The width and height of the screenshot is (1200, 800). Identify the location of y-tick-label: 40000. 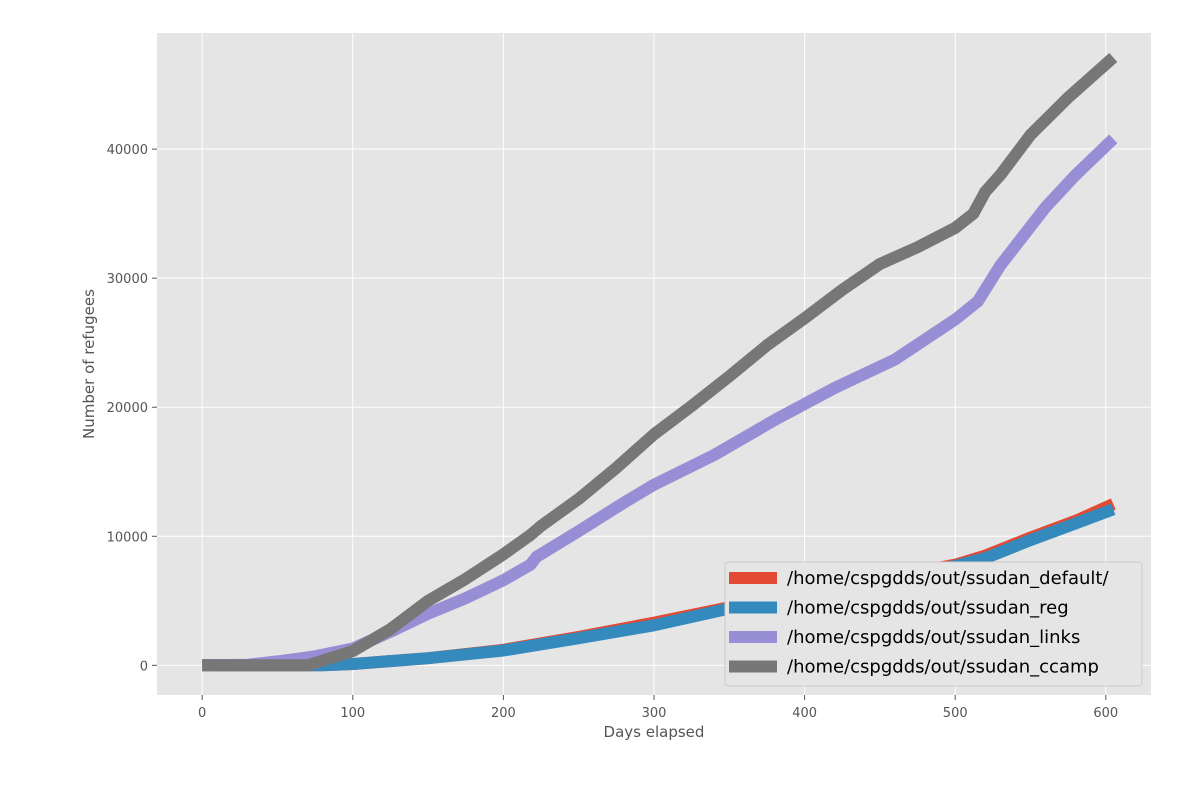
(127, 150).